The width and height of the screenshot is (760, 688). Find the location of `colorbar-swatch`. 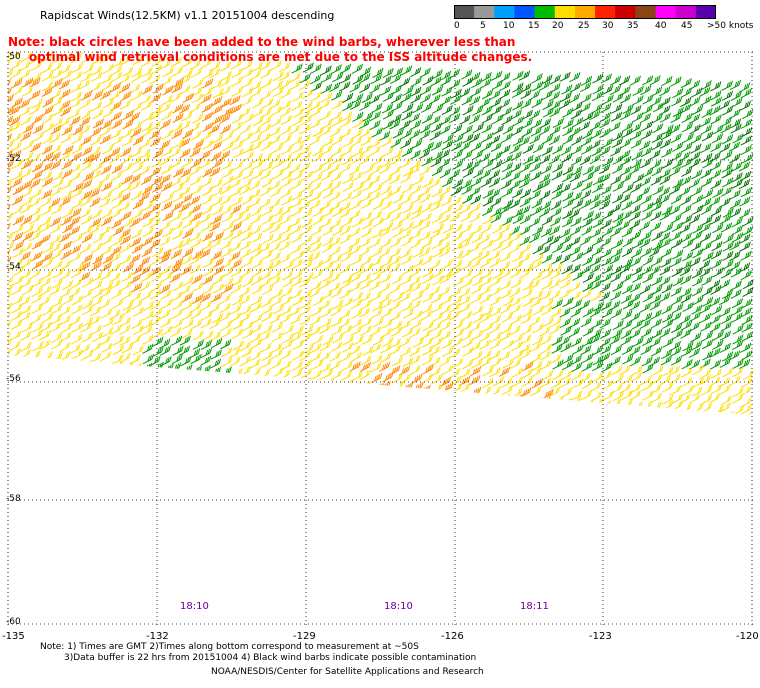

colorbar-swatch is located at coordinates (504, 12).